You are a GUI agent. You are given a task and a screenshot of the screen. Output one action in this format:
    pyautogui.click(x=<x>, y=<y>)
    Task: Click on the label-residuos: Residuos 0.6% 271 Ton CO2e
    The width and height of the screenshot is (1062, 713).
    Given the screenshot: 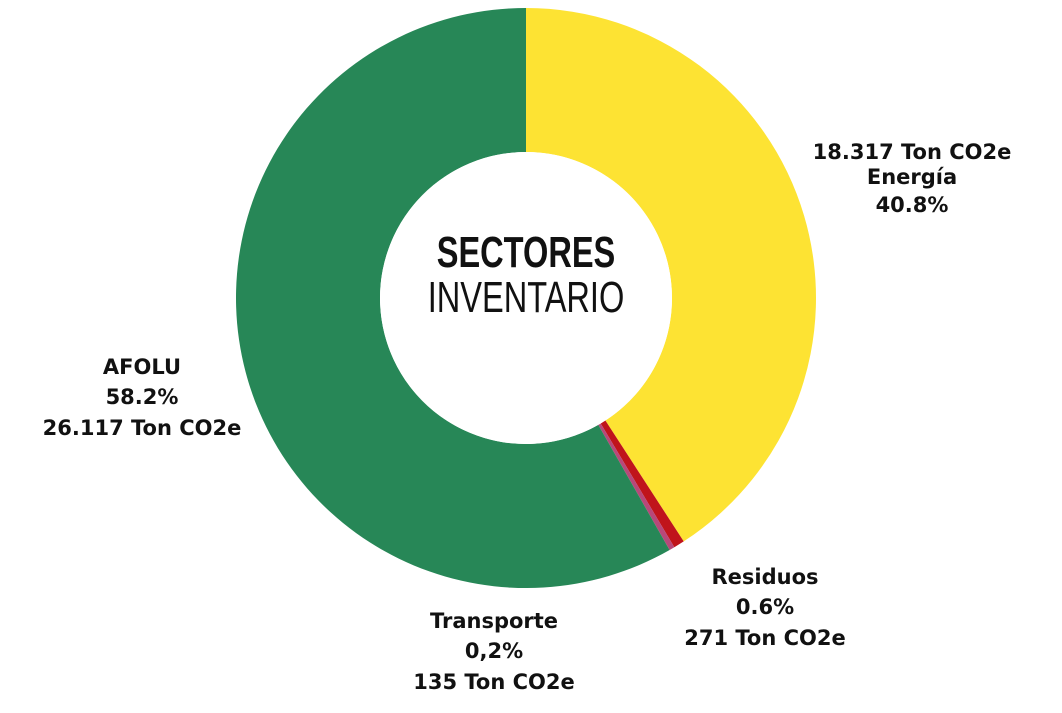 What is the action you would take?
    pyautogui.click(x=765, y=607)
    